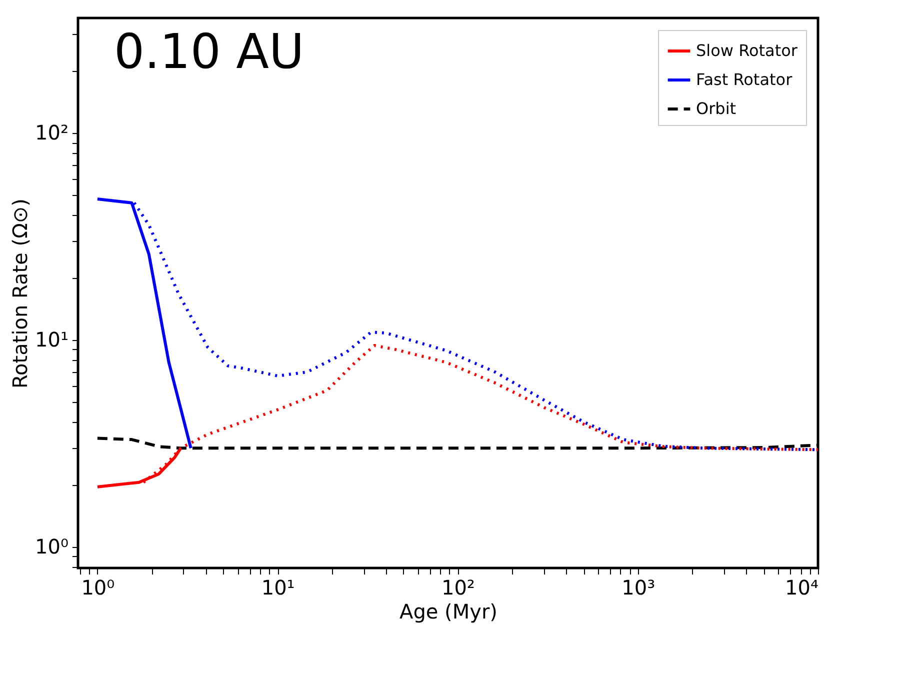 This screenshot has width=918, height=682. Describe the element at coordinates (458, 588) in the screenshot. I see `x-tick-label: 10²` at that location.